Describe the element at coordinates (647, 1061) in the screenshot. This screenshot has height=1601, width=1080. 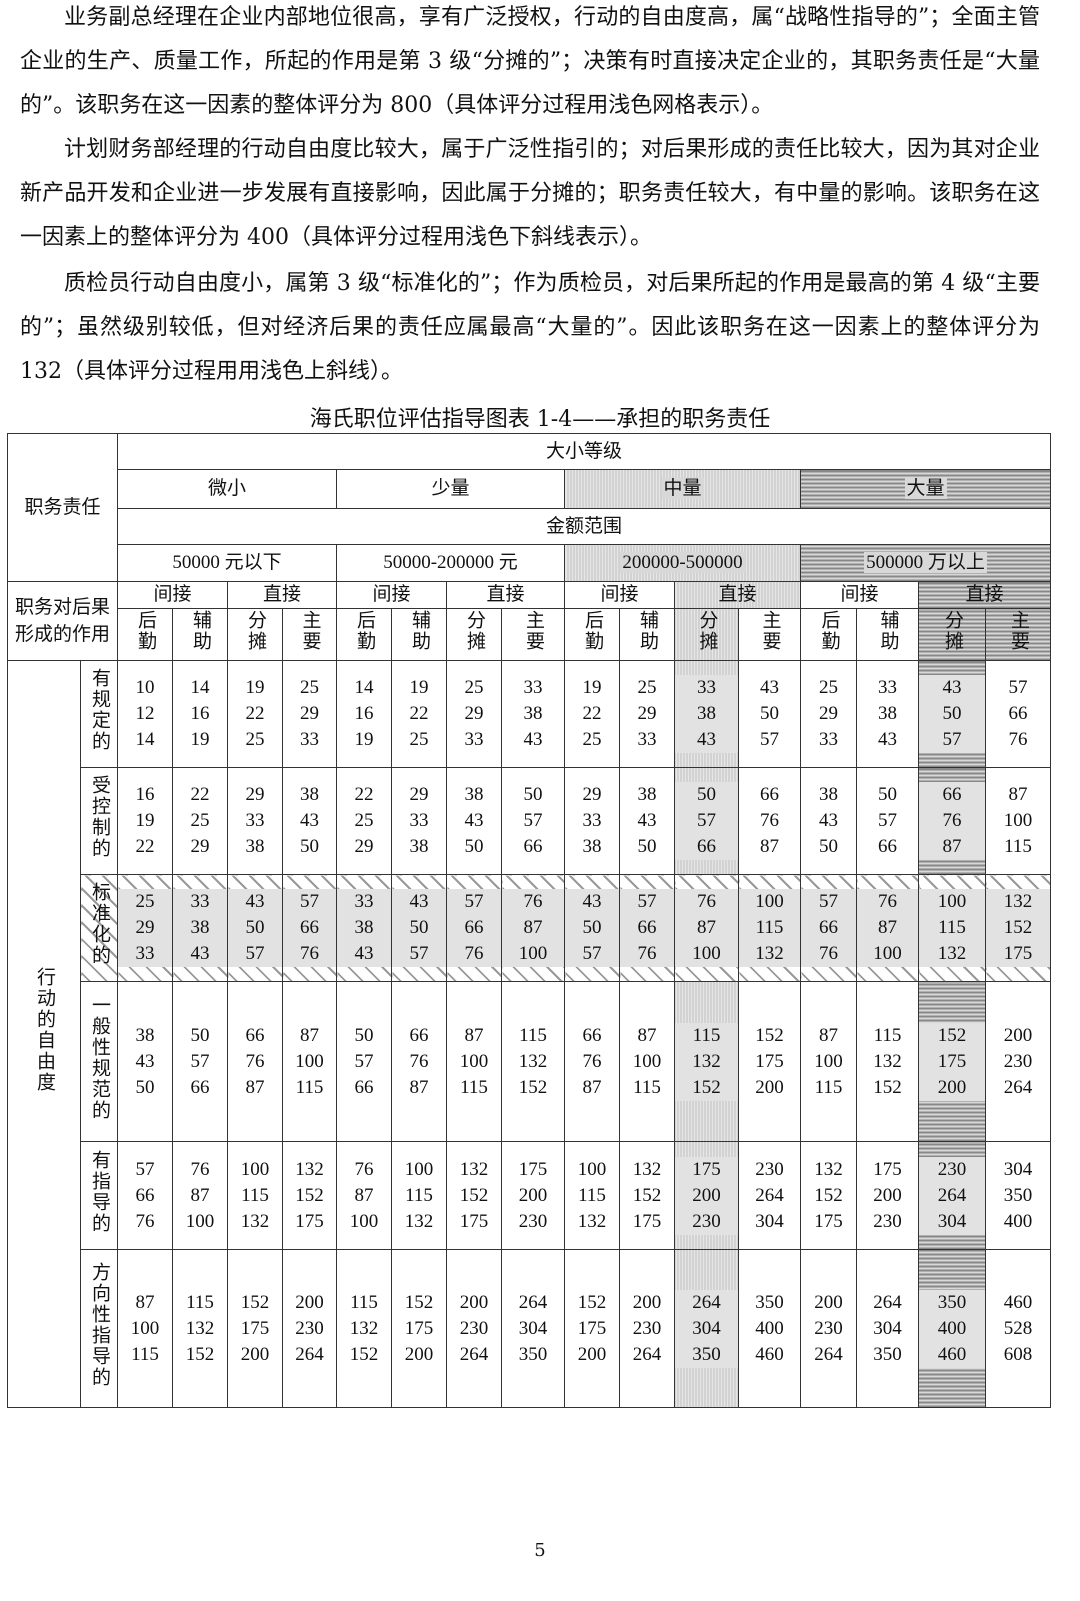
I see `score-value: 100` at that location.